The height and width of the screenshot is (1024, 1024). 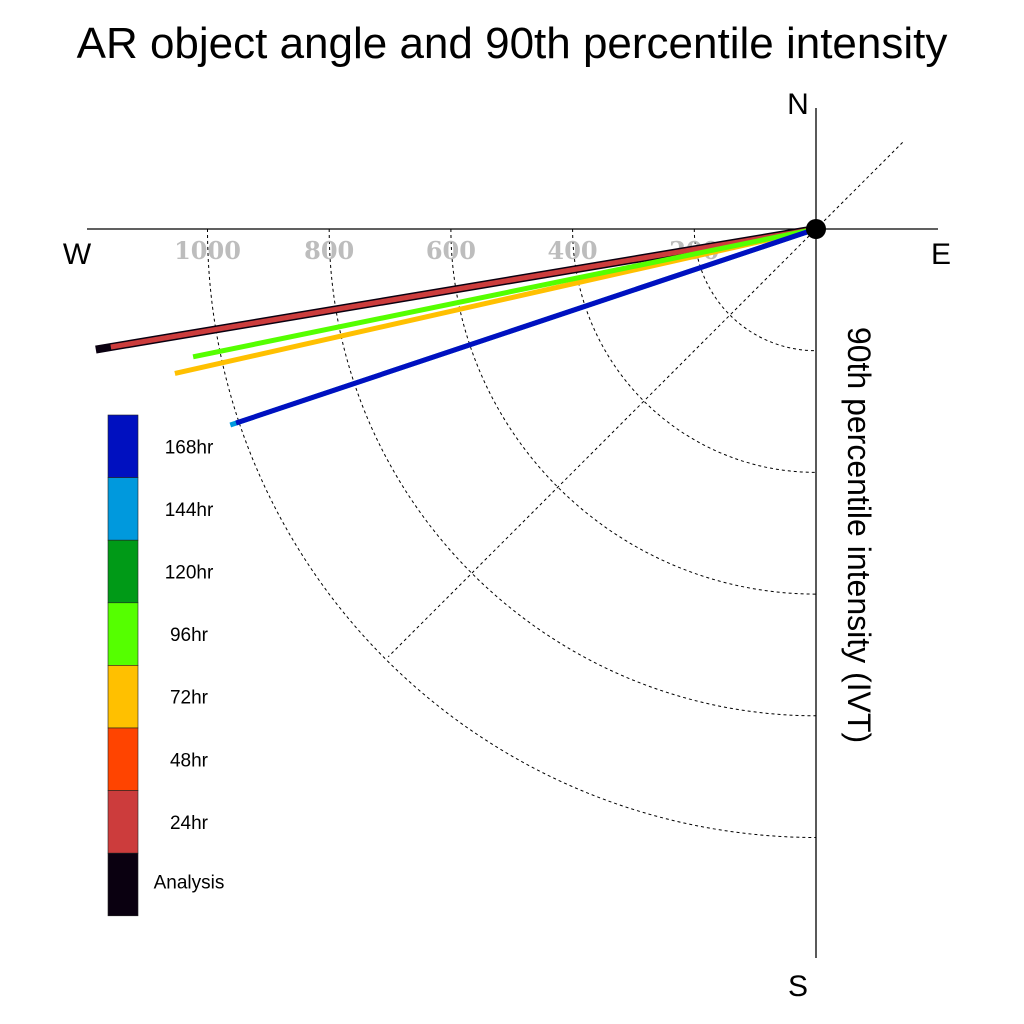 What do you see at coordinates (123, 759) in the screenshot?
I see `legend-swatch-48hr` at bounding box center [123, 759].